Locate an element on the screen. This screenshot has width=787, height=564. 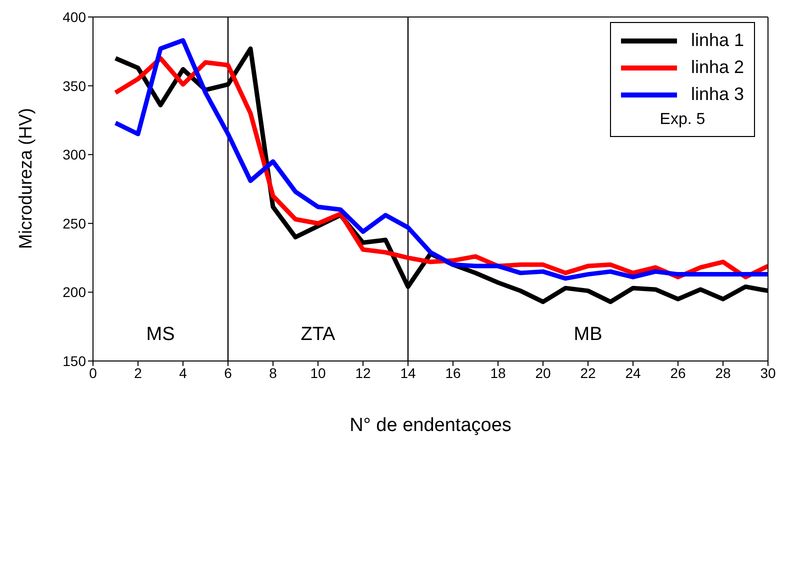
annotation: MB is located at coordinates (588, 335).